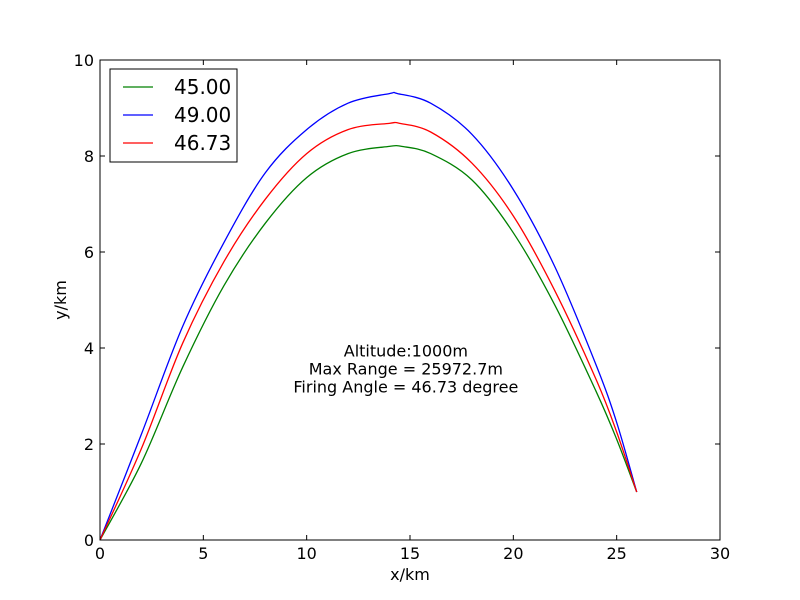 The image size is (800, 600). Describe the element at coordinates (202, 87) in the screenshot. I see `legend-label: 45.00` at that location.